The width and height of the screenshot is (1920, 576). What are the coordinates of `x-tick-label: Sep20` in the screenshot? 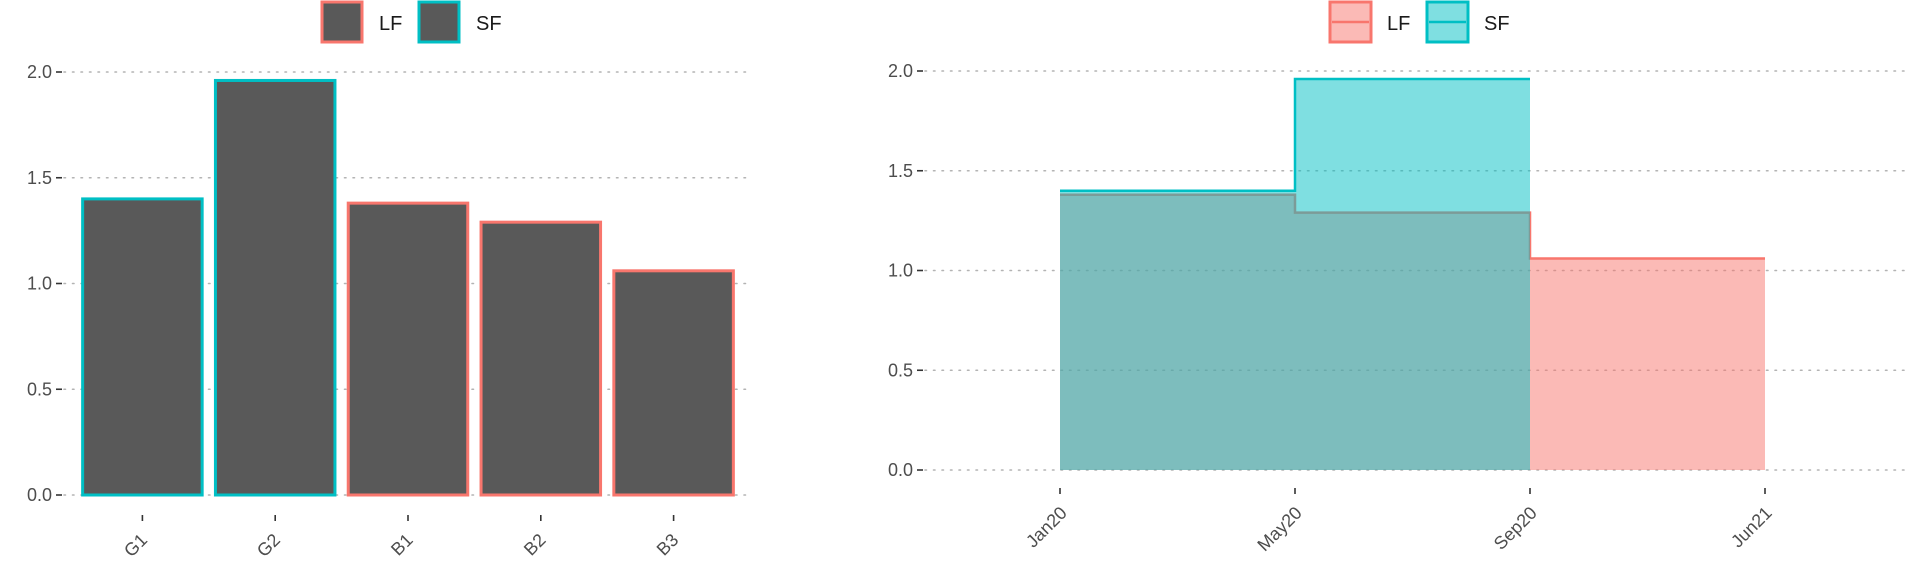 It's located at (1515, 528).